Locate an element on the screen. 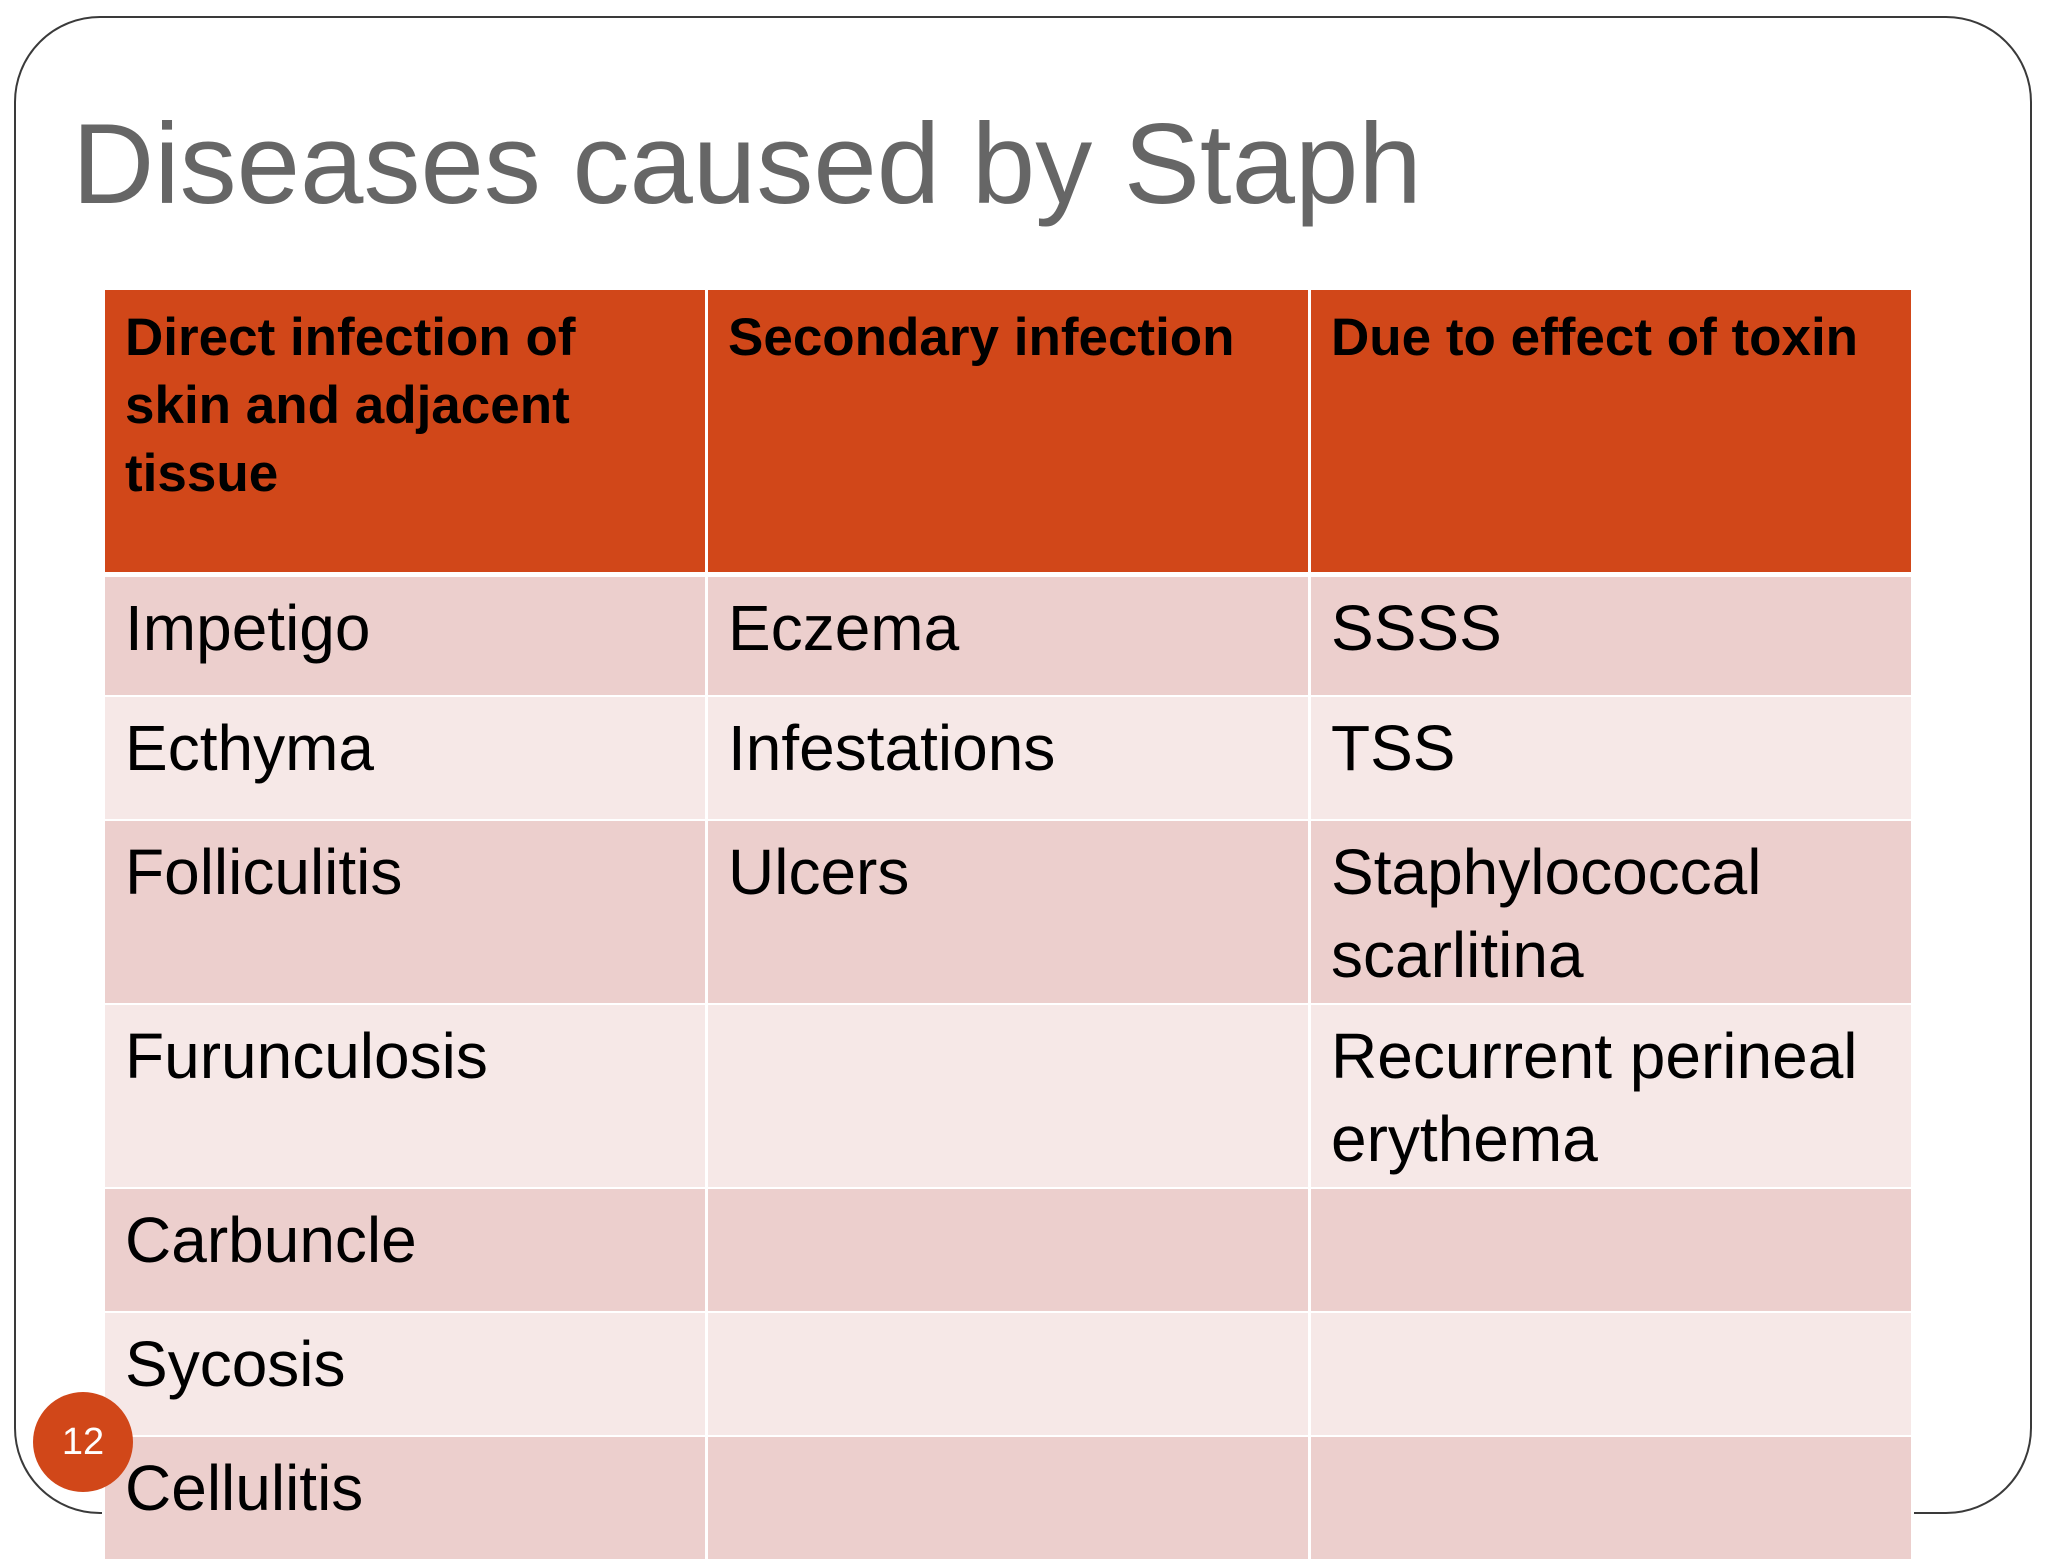  table-row: Sycosis is located at coordinates (1008, 1374).